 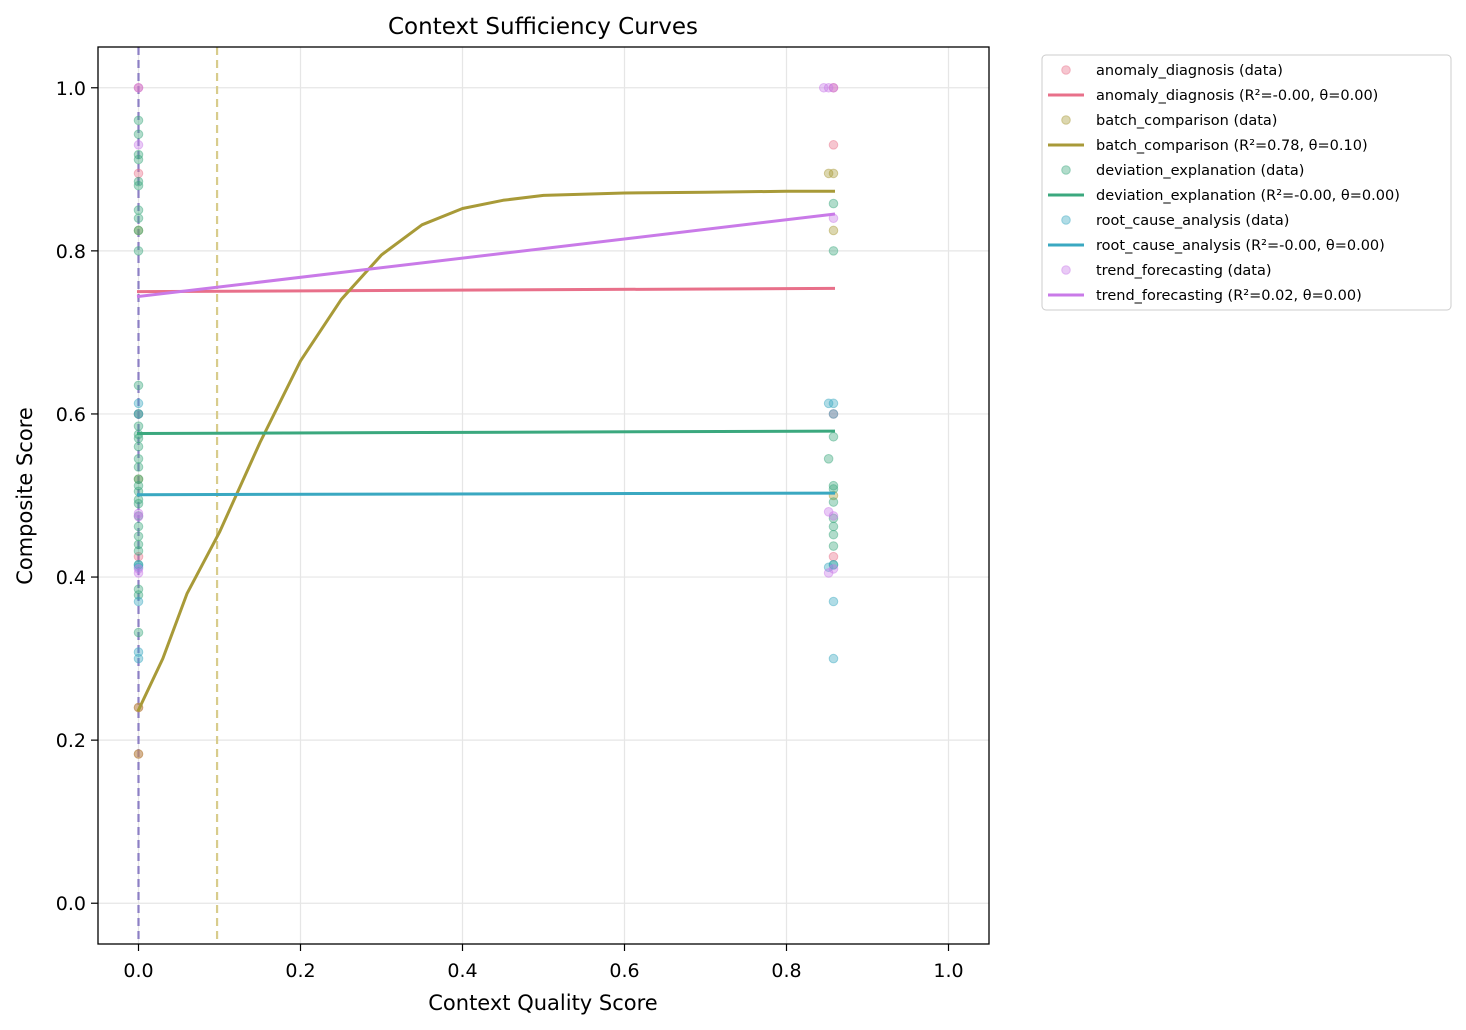 I want to click on x-tick-label: 0.2, so click(x=300, y=971).